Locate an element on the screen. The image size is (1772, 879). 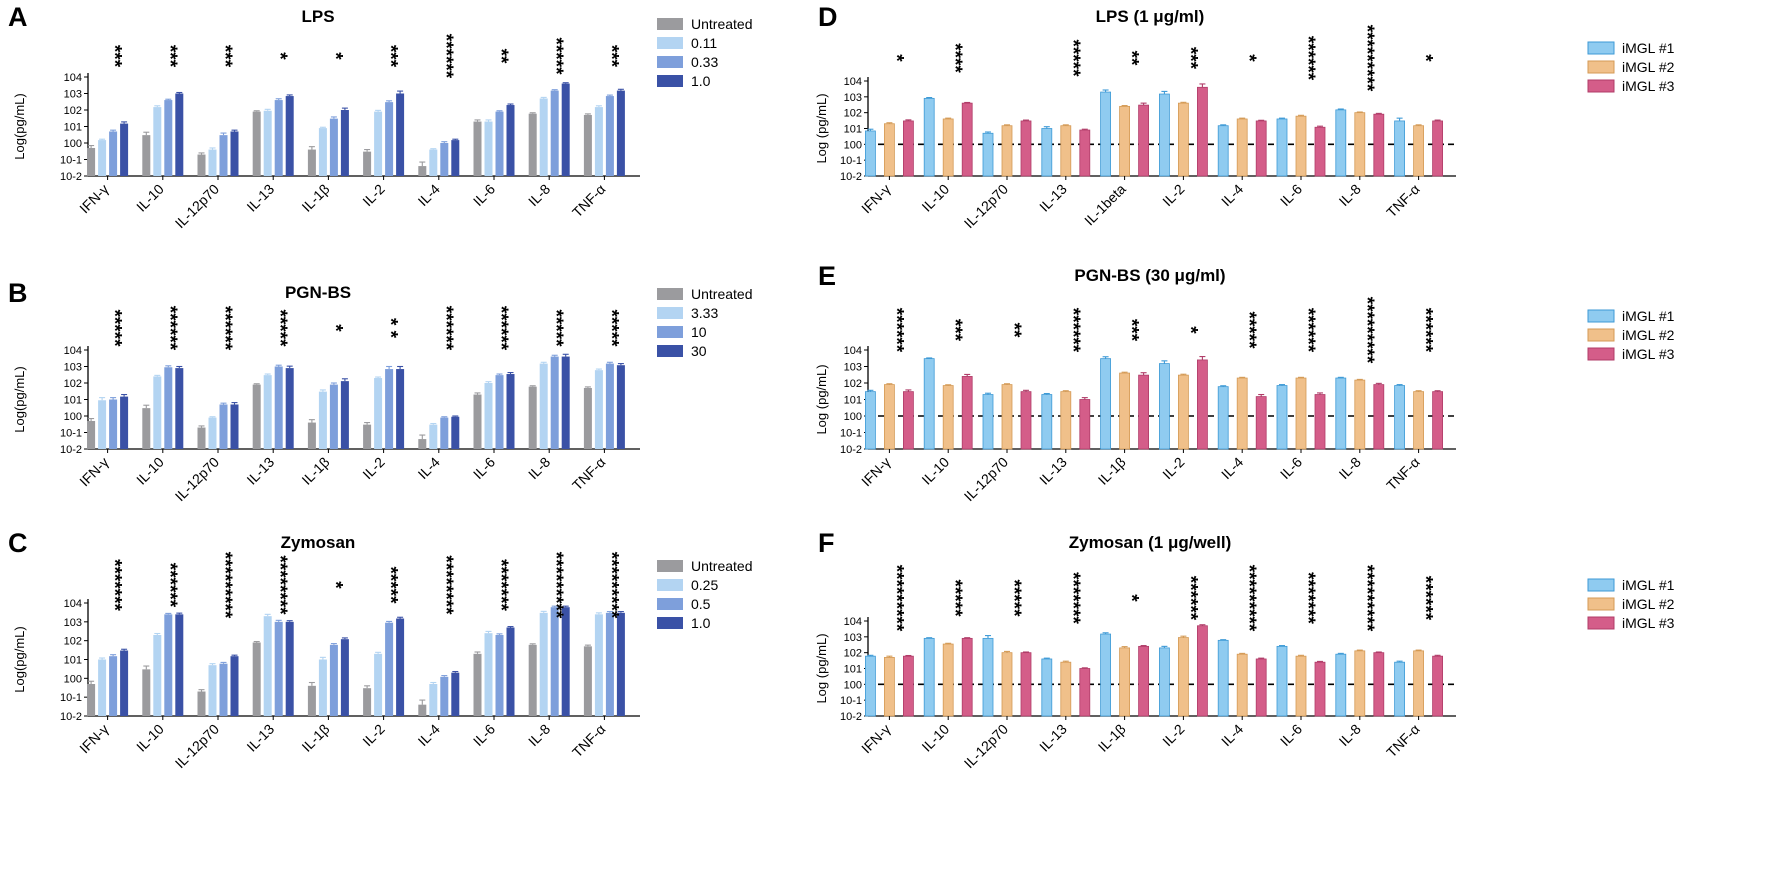
category-label: IL-1β is located at coordinates (1112, 471).